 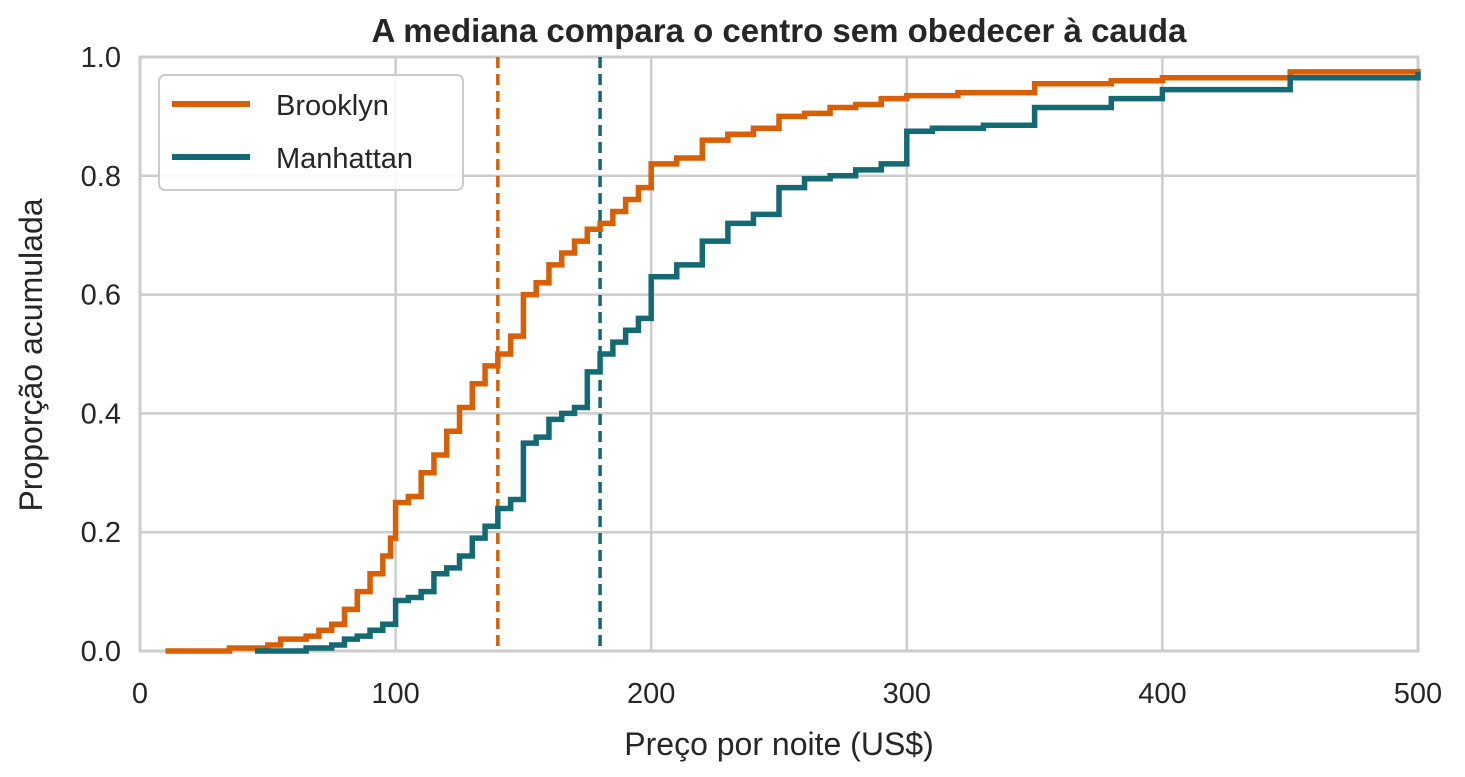 I want to click on y-tick-label: 0.8, so click(x=101, y=177).